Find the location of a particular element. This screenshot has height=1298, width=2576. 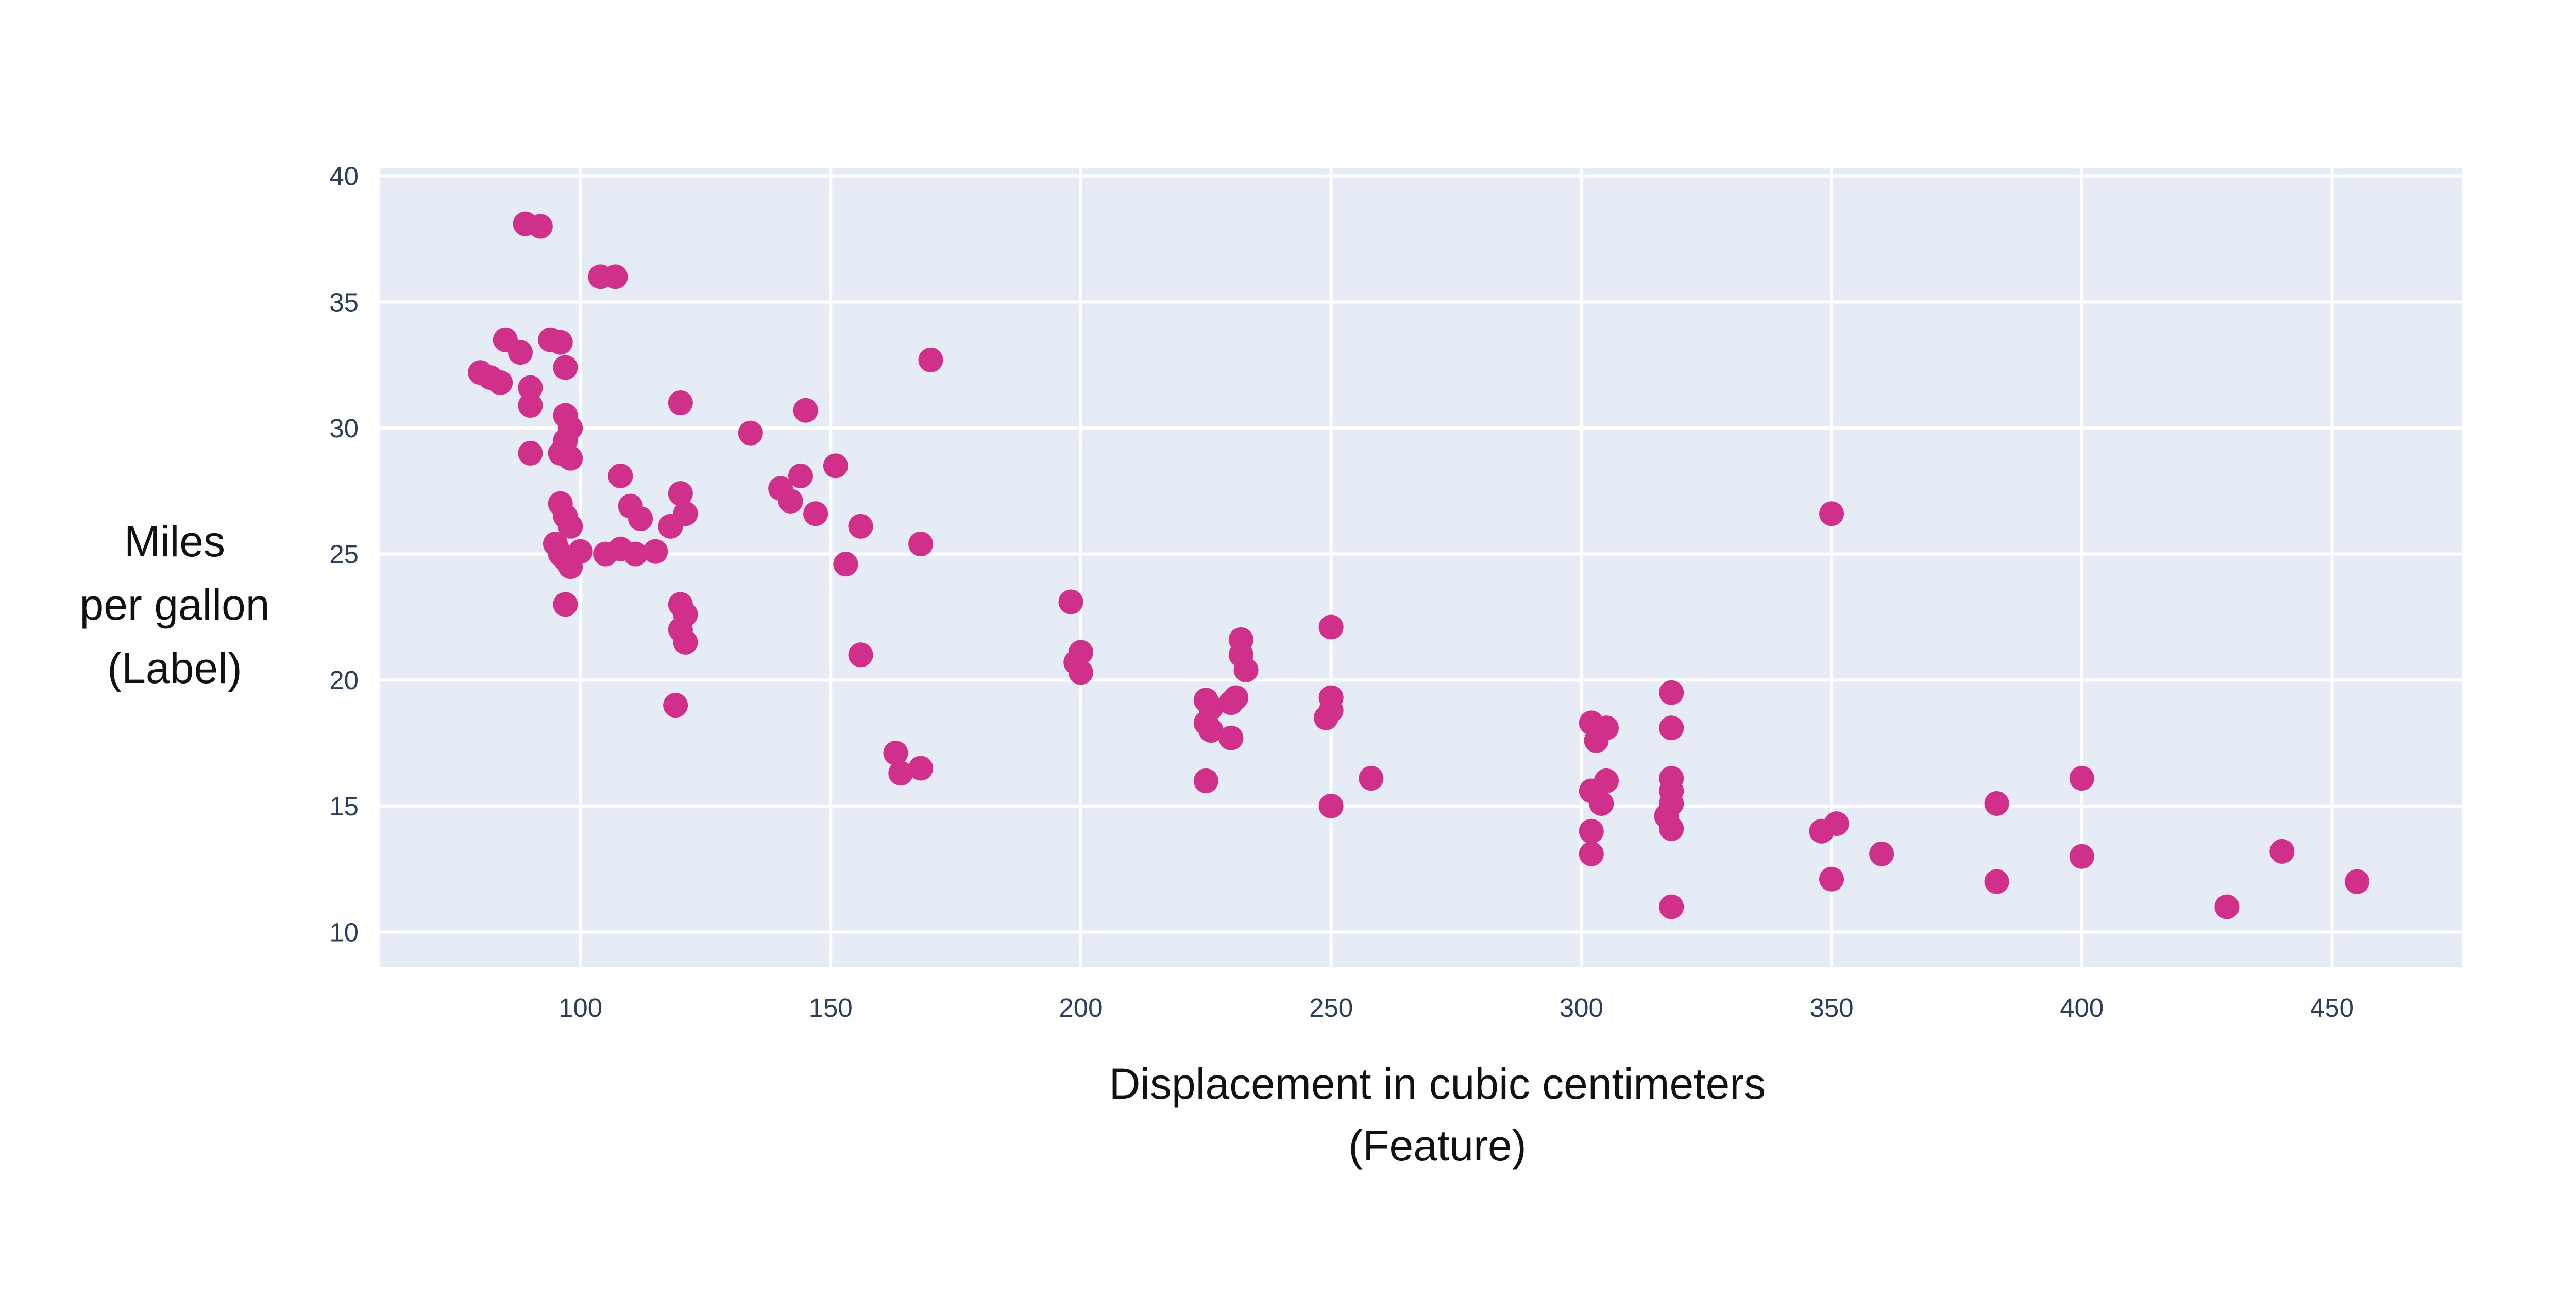

y-axis-title: Miles per gallon (Label) is located at coordinates (174, 605).